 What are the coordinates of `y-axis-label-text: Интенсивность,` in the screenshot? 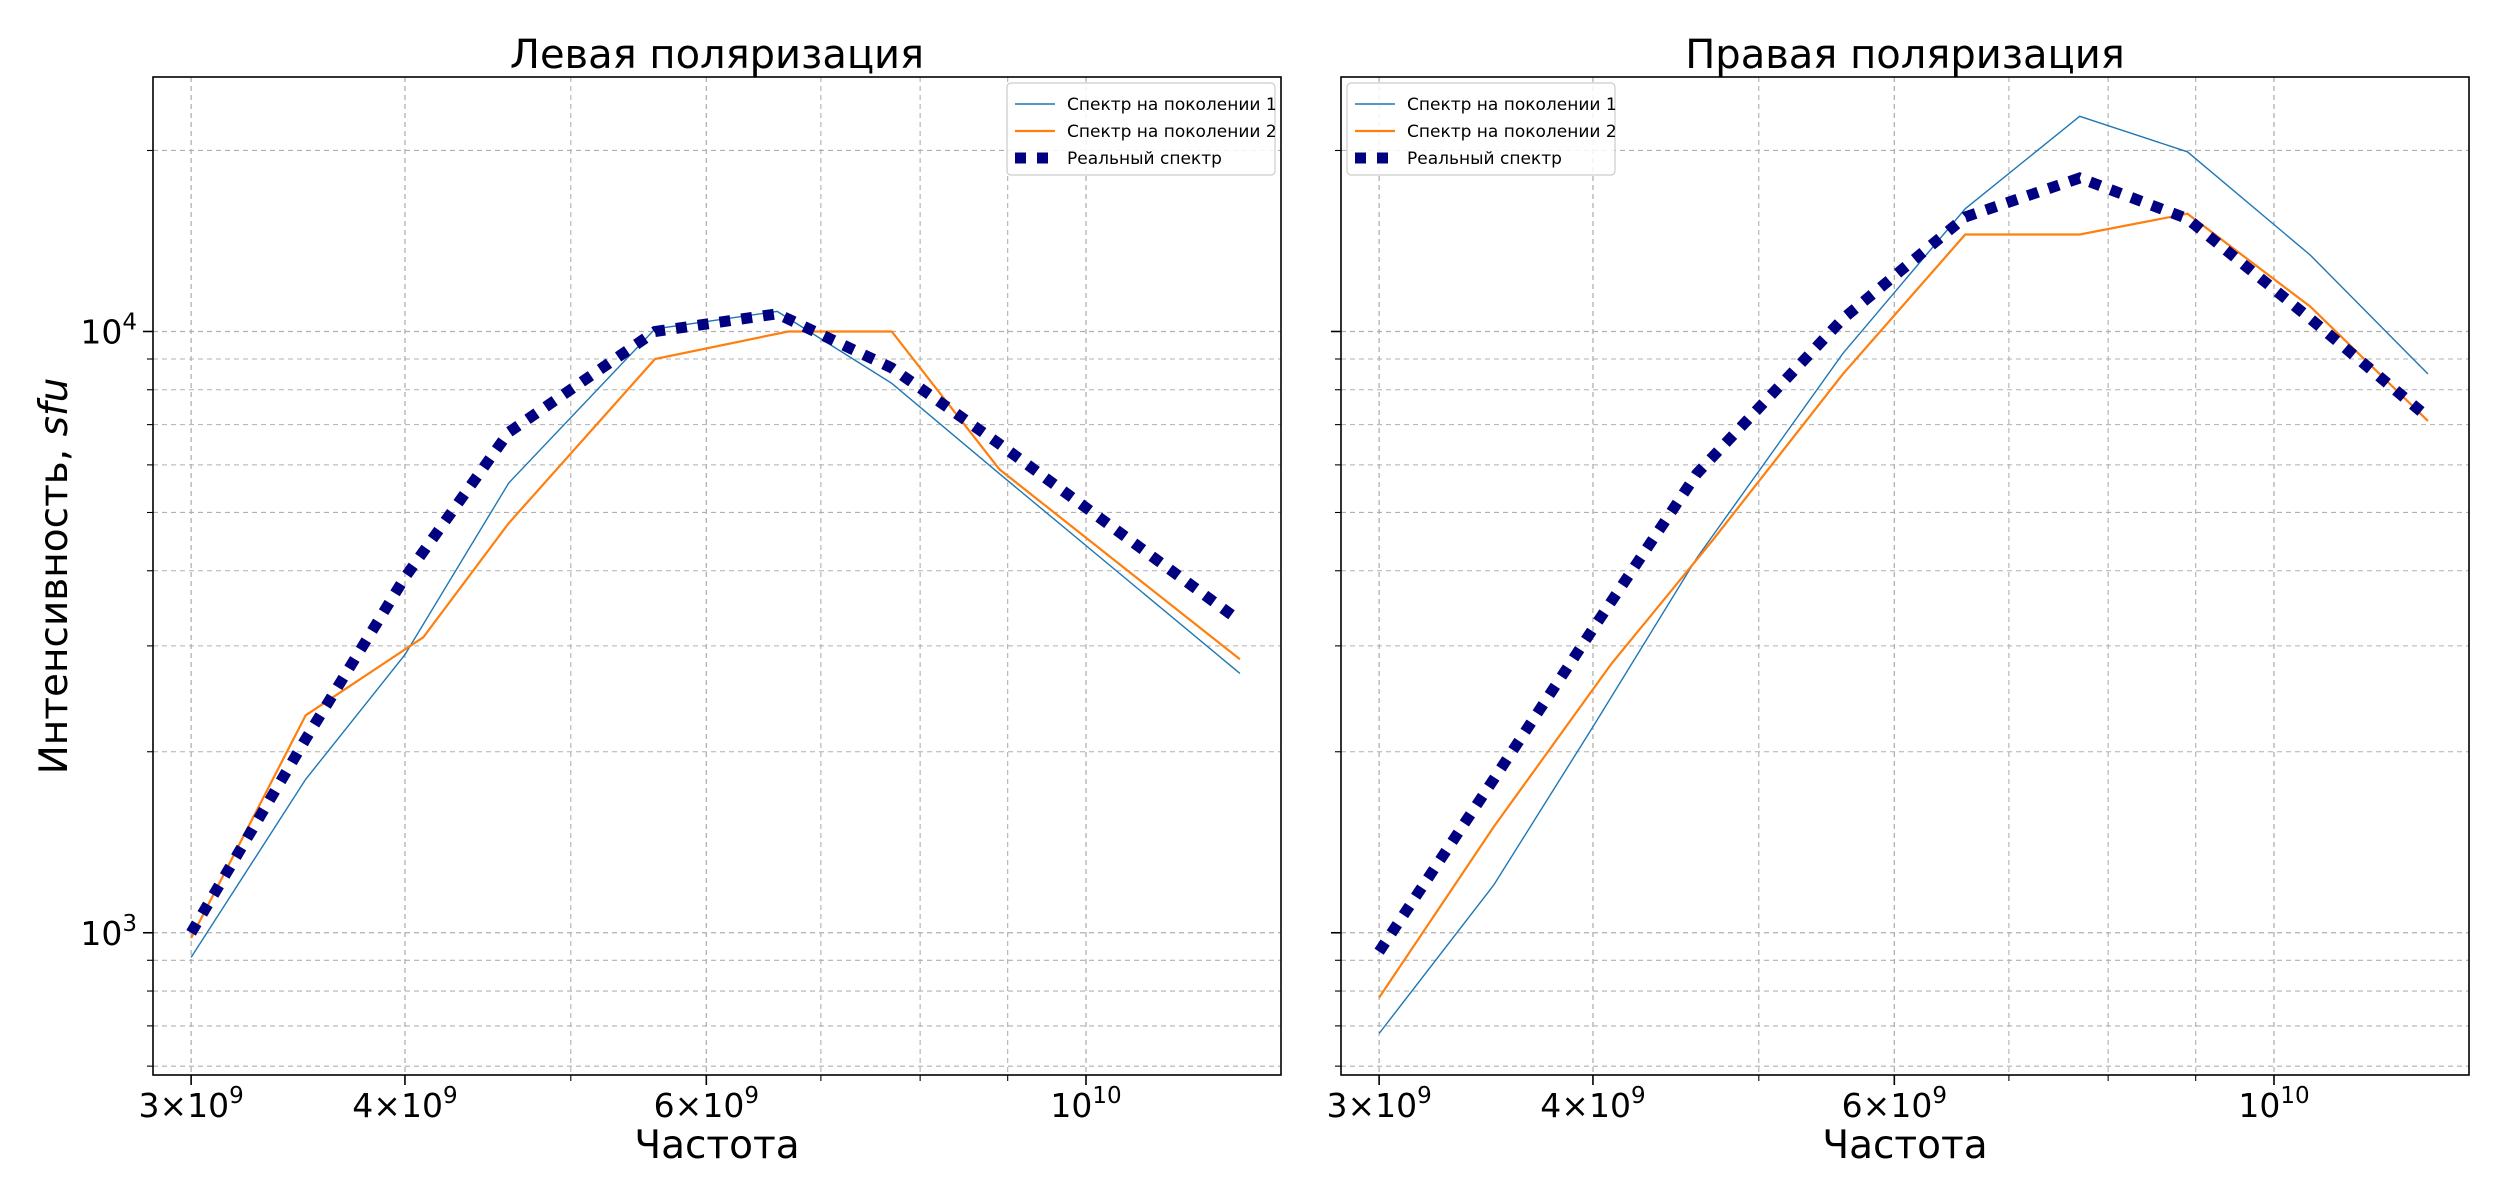 It's located at (54, 605).